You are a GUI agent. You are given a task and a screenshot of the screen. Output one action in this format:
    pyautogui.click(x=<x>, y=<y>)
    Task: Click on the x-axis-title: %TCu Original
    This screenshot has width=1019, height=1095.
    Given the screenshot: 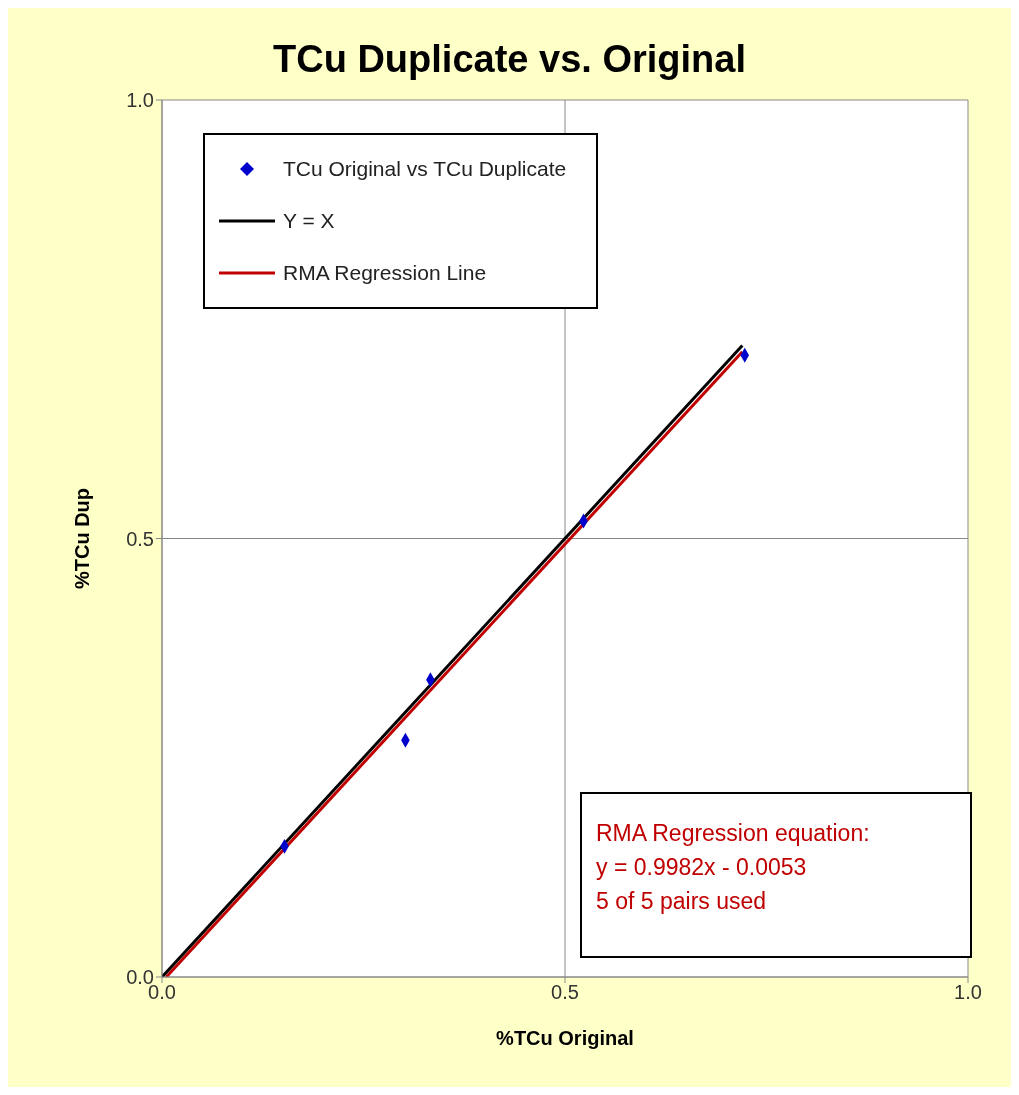 What is the action you would take?
    pyautogui.click(x=565, y=1038)
    